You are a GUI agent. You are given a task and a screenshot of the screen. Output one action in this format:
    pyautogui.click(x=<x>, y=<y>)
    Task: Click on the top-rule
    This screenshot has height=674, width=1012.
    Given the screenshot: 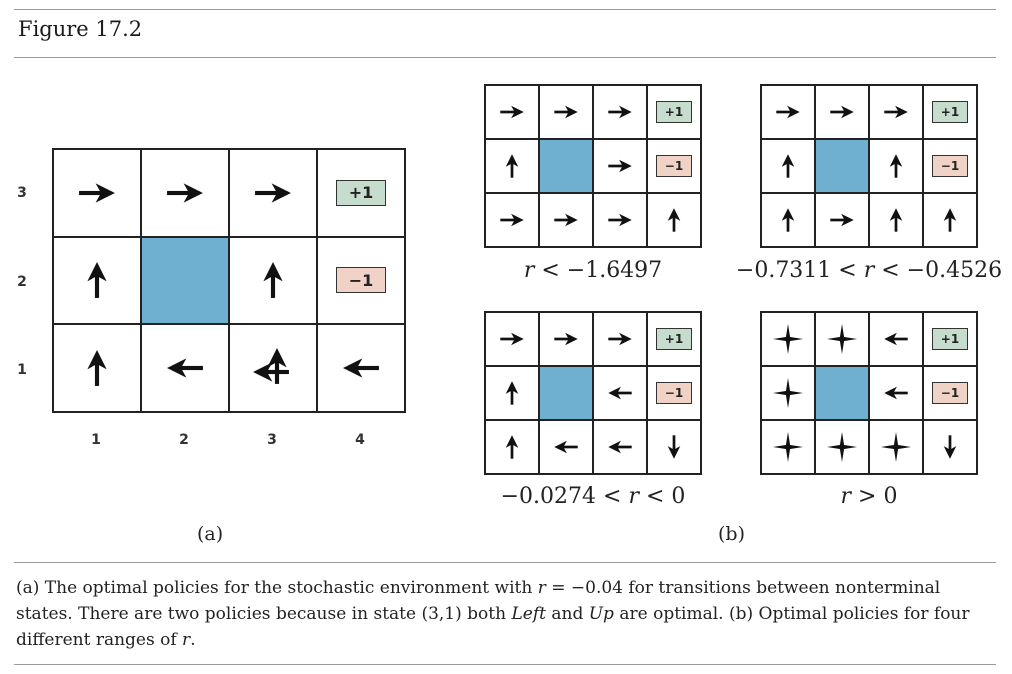 What is the action you would take?
    pyautogui.click(x=505, y=9)
    